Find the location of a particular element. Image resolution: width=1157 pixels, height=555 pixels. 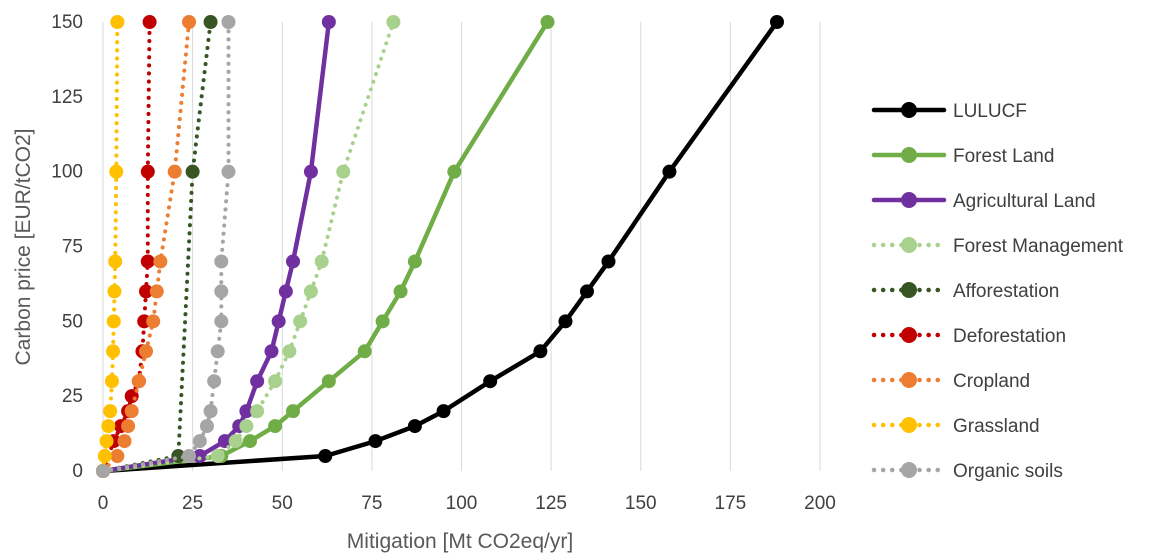

x-tick-label: 25 is located at coordinates (192, 503).